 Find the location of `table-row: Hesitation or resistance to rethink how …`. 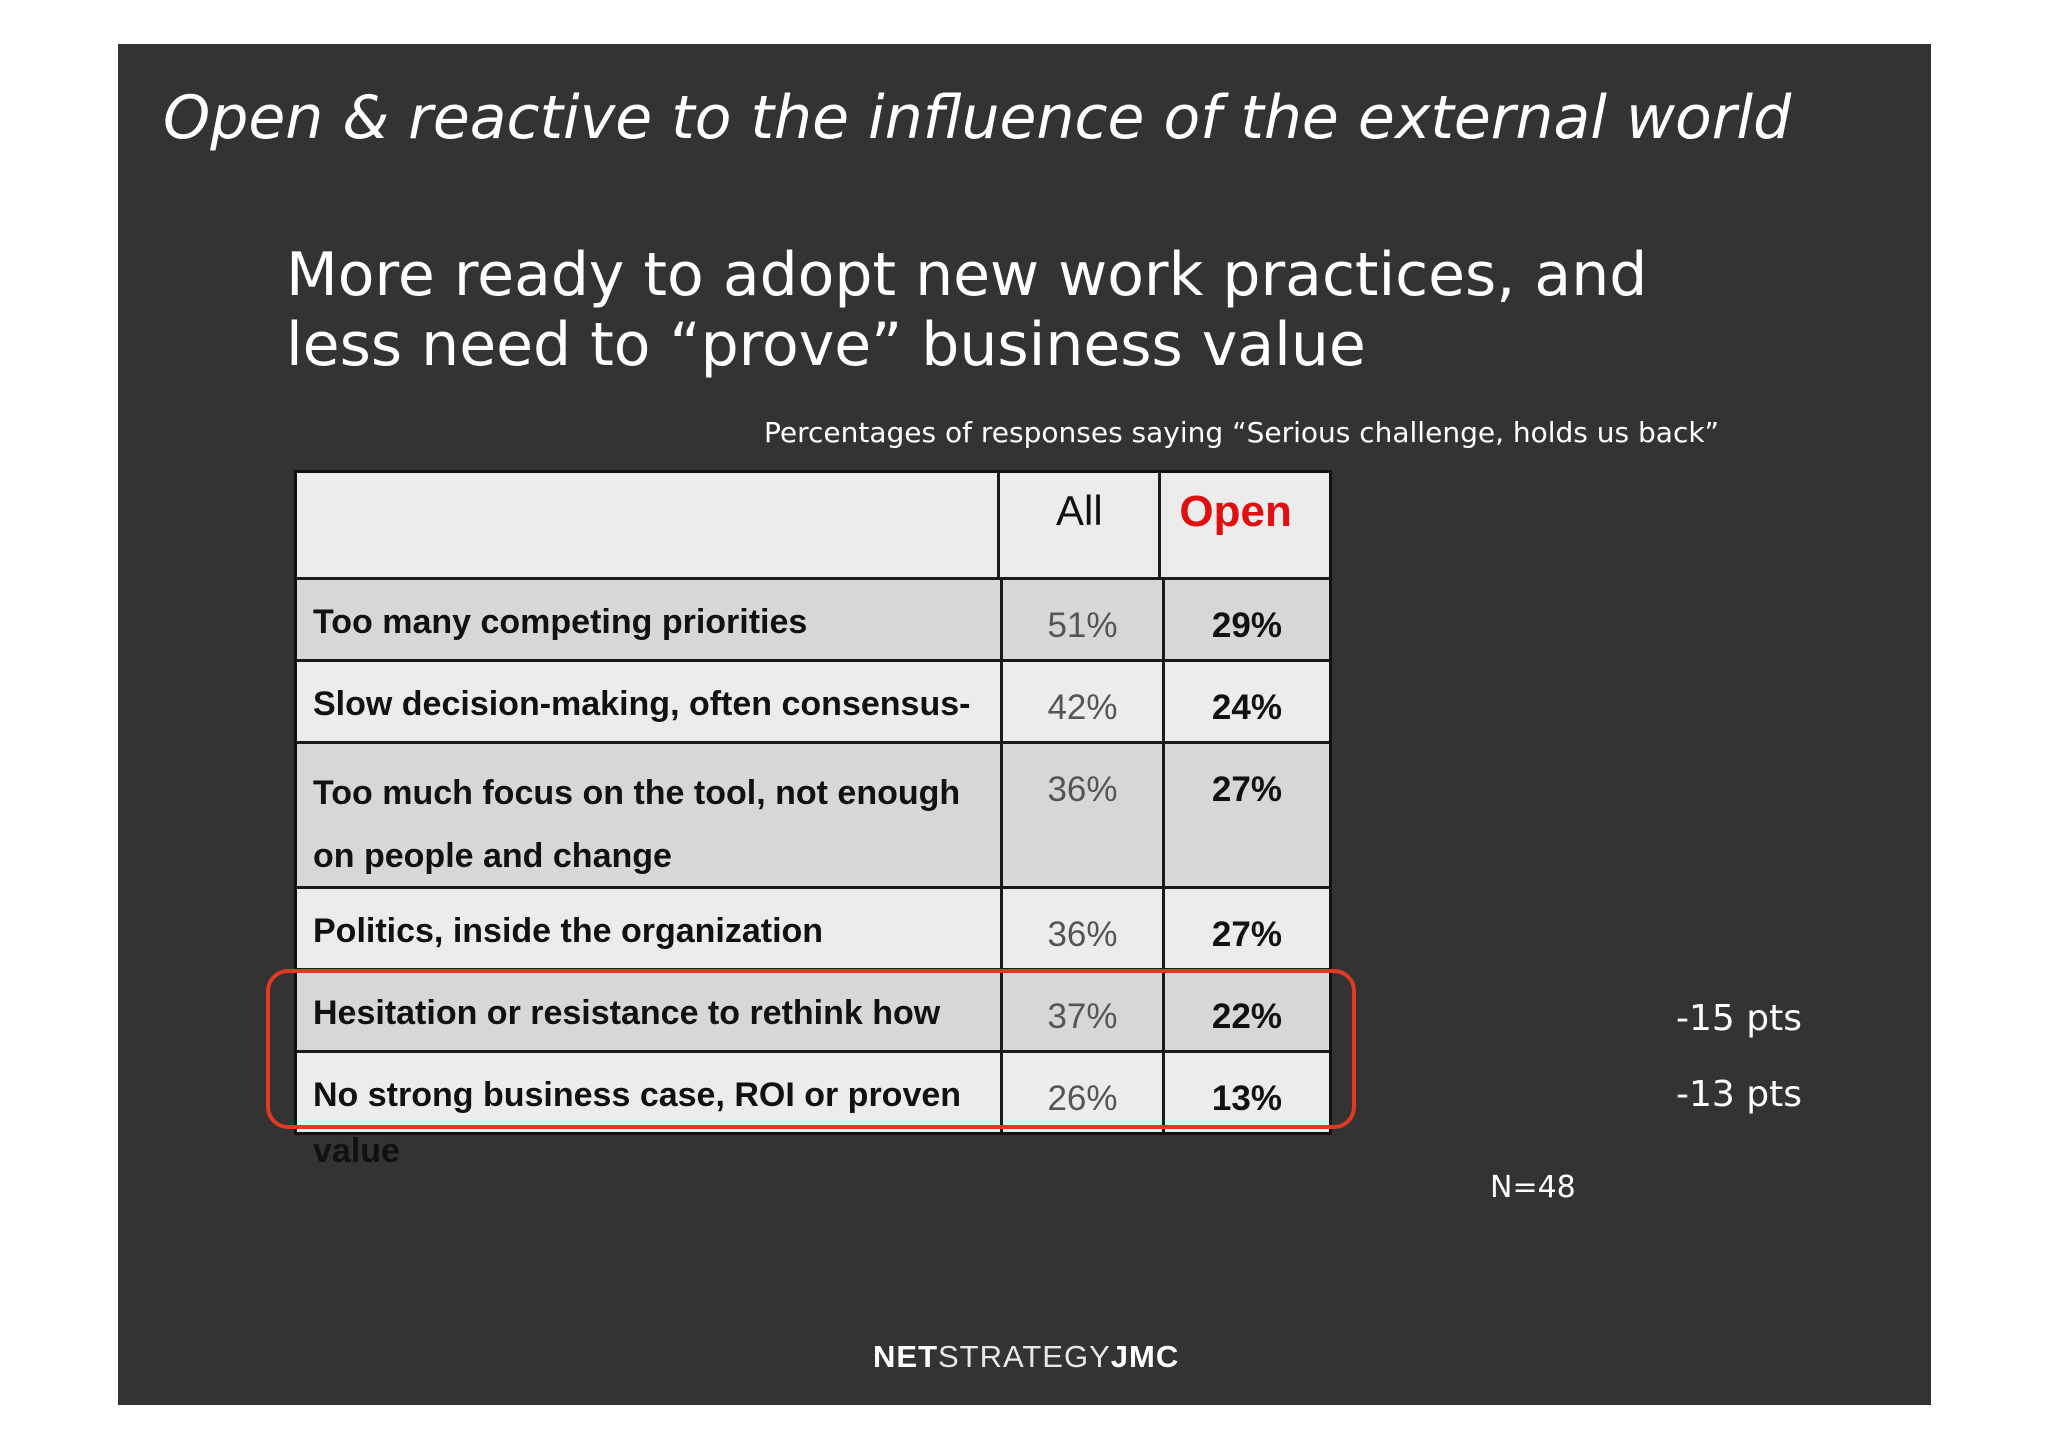

table-row: Hesitation or resistance to rethink how … is located at coordinates (813, 1028).